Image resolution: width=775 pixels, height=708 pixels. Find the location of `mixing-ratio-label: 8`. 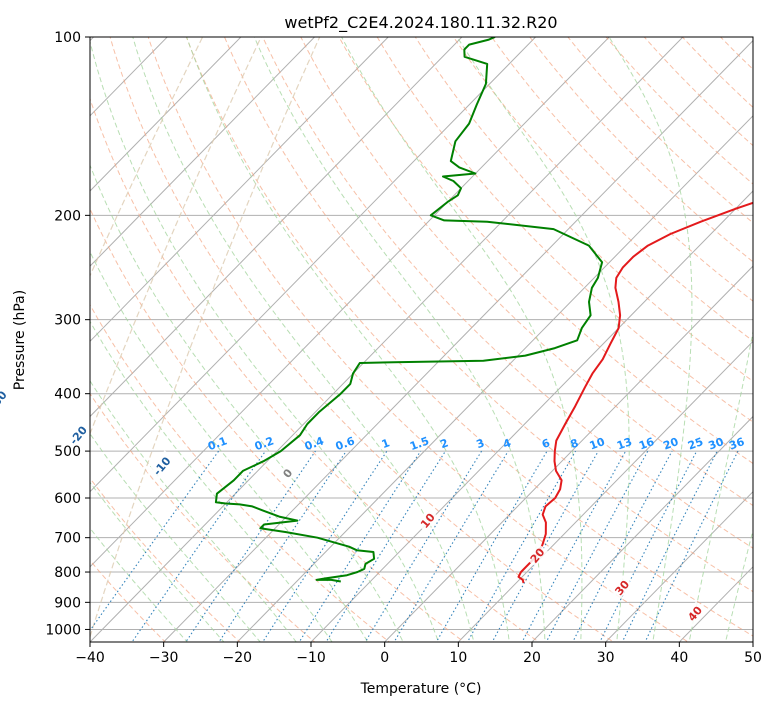

mixing-ratio-label: 8 is located at coordinates (575, 443).